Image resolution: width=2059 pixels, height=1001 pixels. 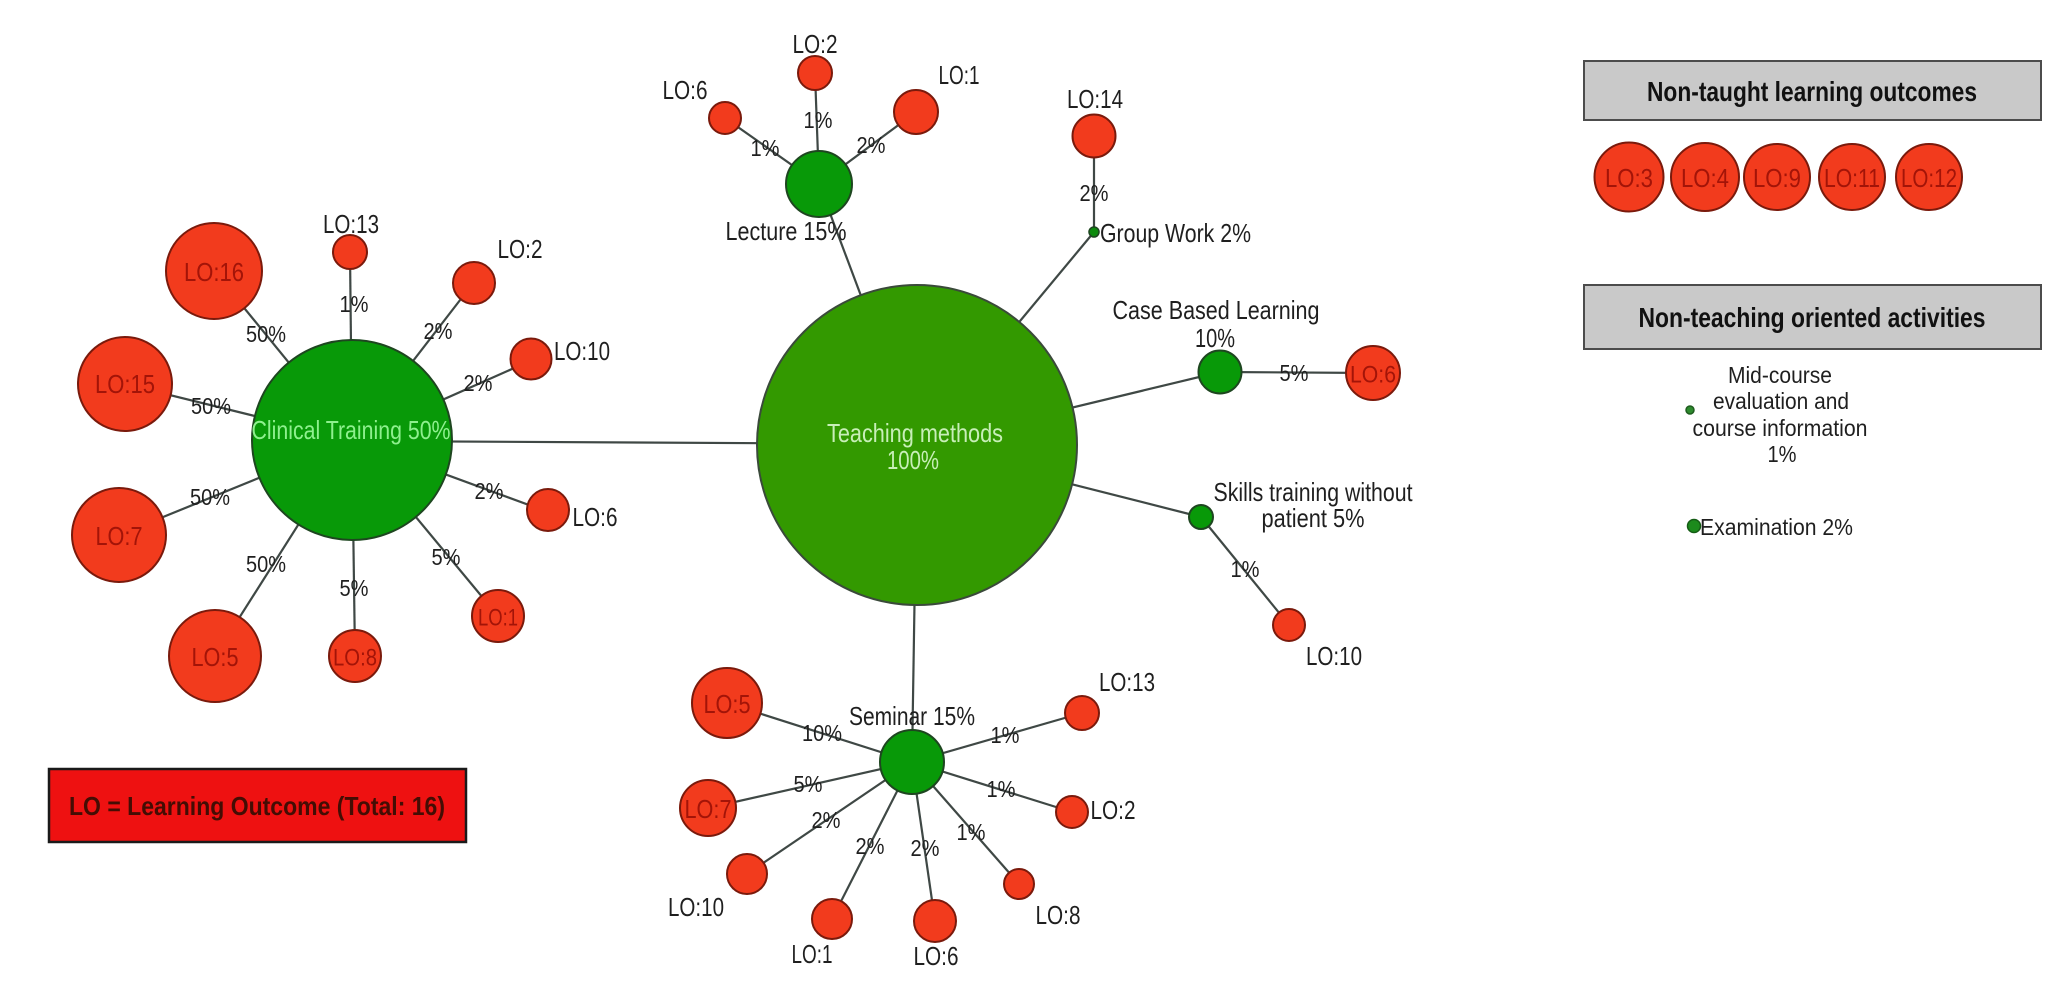 What do you see at coordinates (257, 806) in the screenshot?
I see `svg-text:LO = Learning Outcome (Total:: LO = Learning Outcome (Total: 16)` at bounding box center [257, 806].